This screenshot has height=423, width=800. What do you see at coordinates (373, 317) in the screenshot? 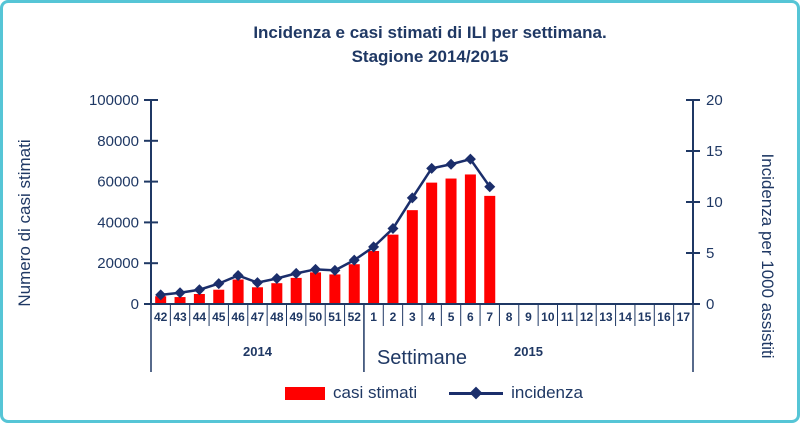
I see `x-tick-label-1: 1` at bounding box center [373, 317].